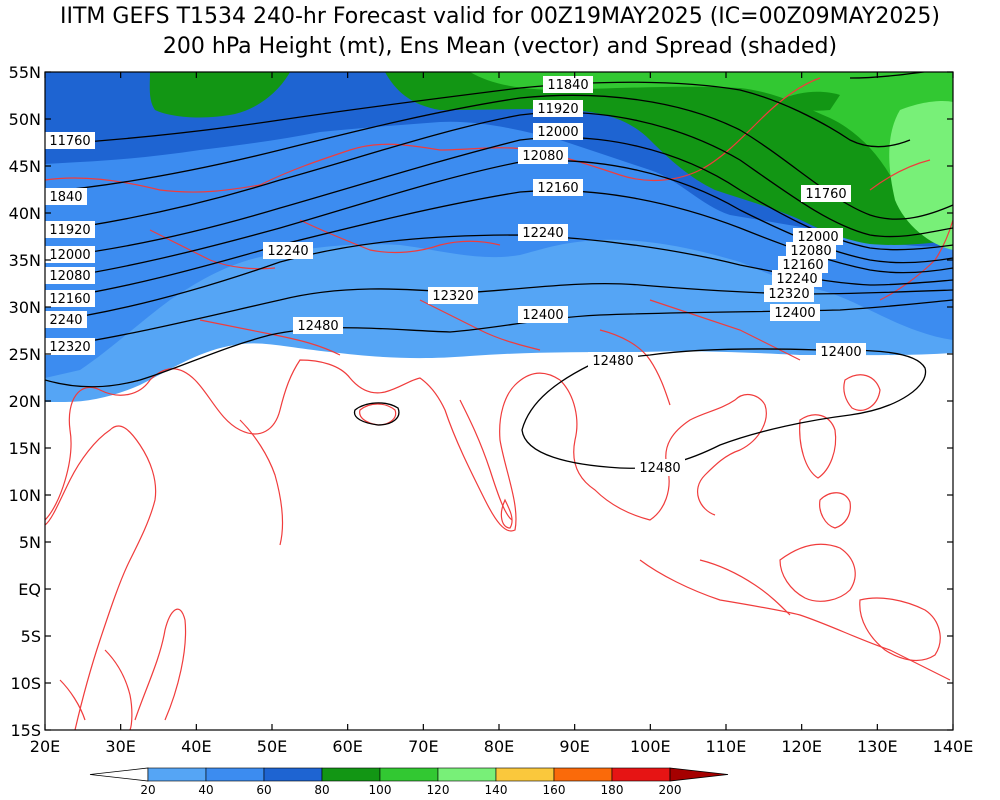 The image size is (1000, 800). What do you see at coordinates (699, 774) in the screenshot?
I see `colorbar-max-arrow` at bounding box center [699, 774].